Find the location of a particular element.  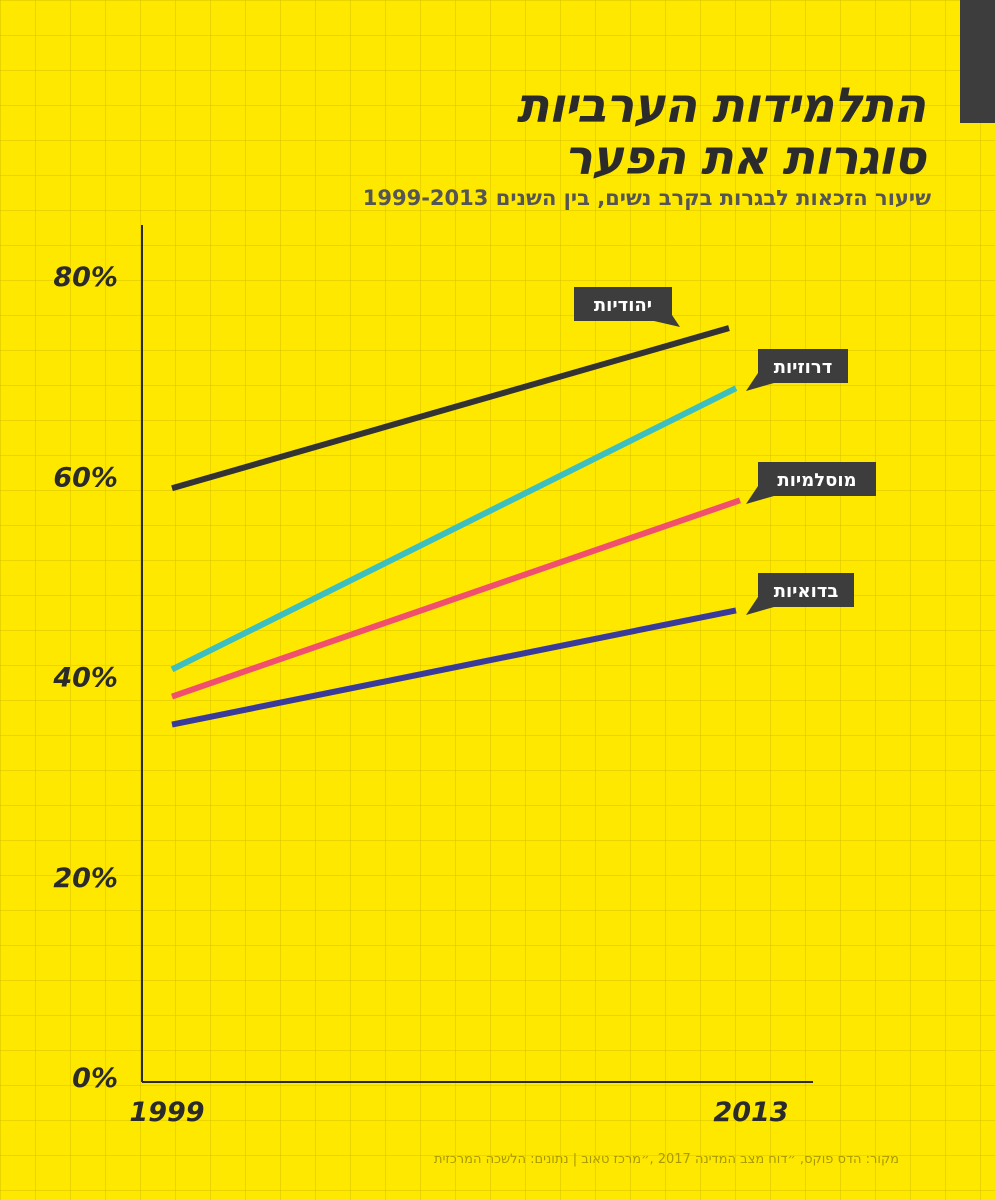

series-label: בדואיות is located at coordinates (800, 594).